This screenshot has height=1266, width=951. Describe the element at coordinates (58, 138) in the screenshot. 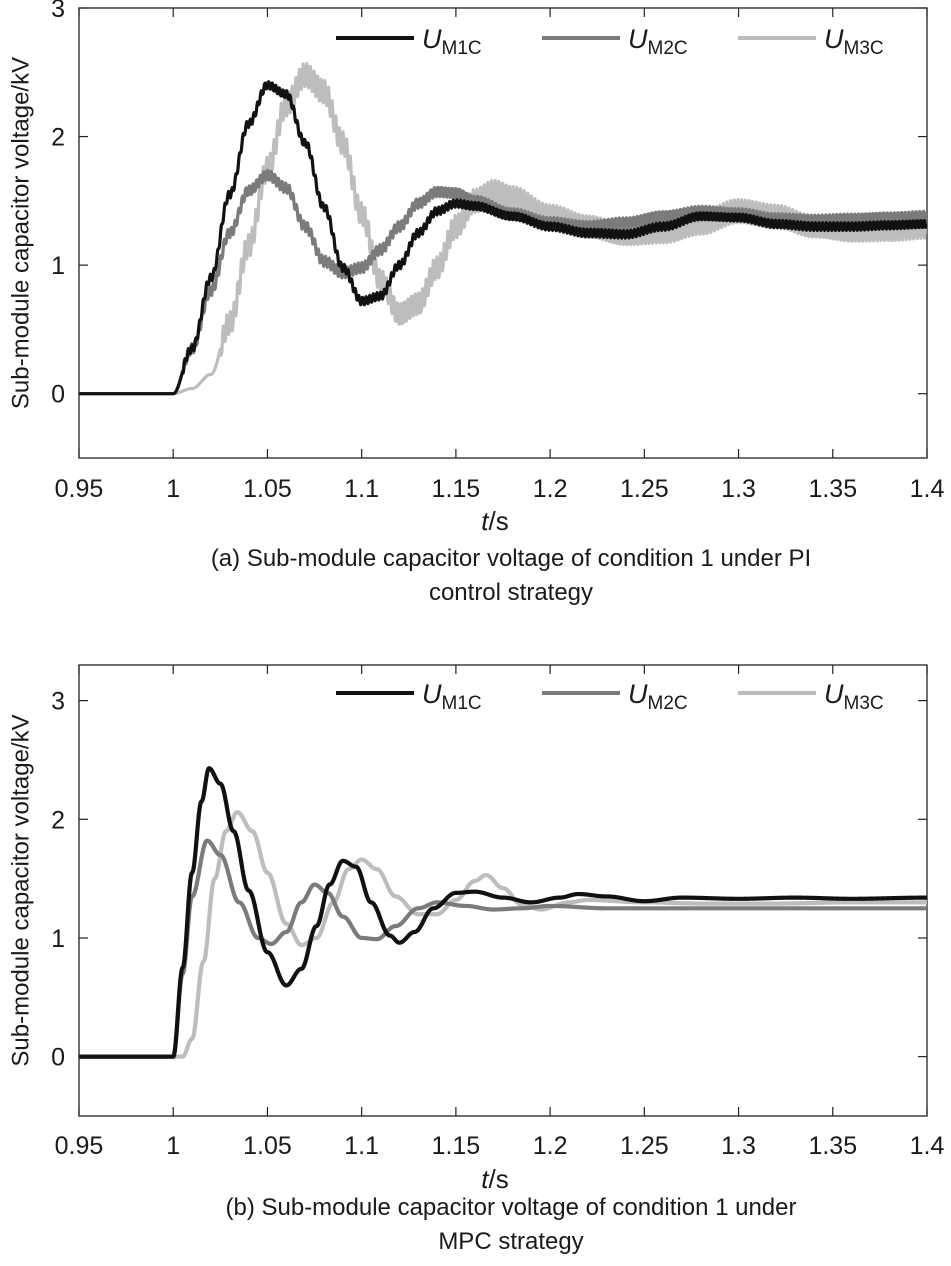

I see `chart0-y-tick-label: 2` at that location.